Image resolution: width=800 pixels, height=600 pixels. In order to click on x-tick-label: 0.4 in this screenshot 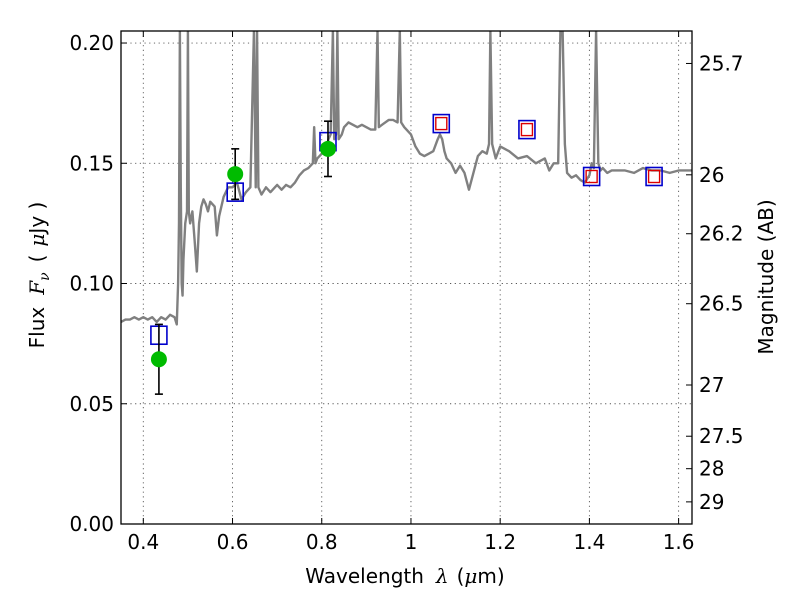, I will do `click(143, 542)`.